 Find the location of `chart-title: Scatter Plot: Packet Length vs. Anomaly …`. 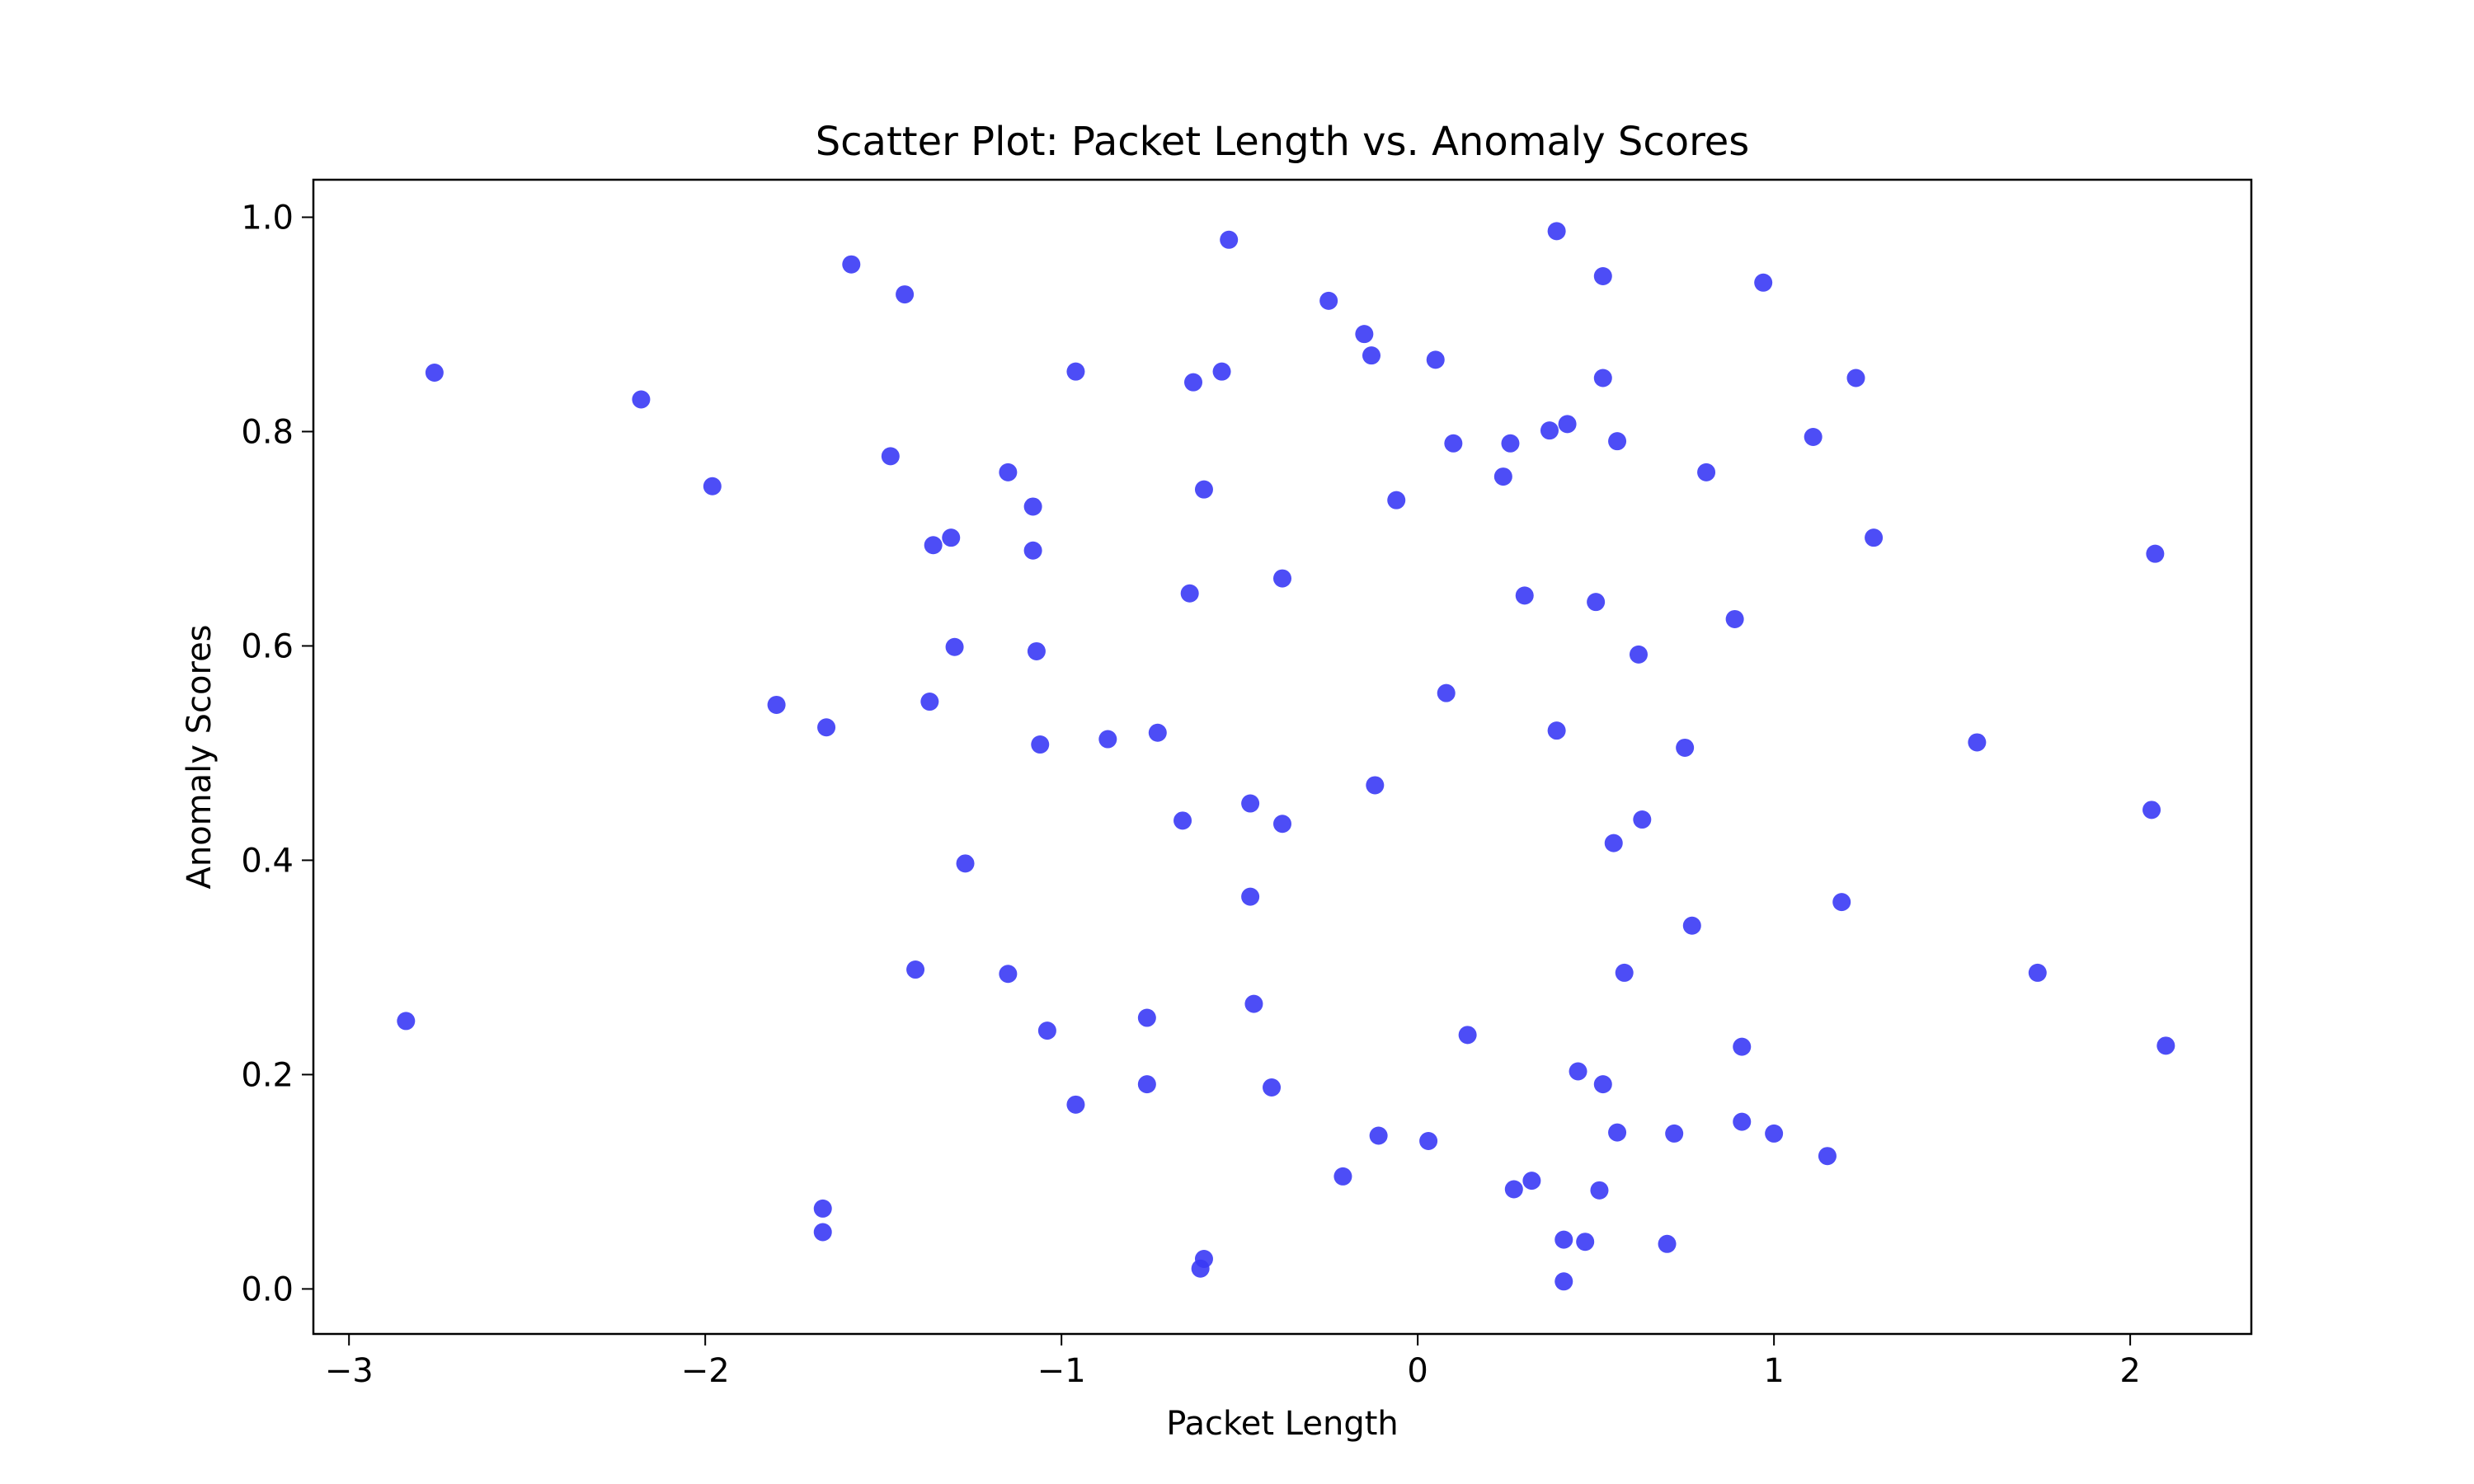

chart-title: Scatter Plot: Packet Length vs. Anomaly … is located at coordinates (1283, 142).